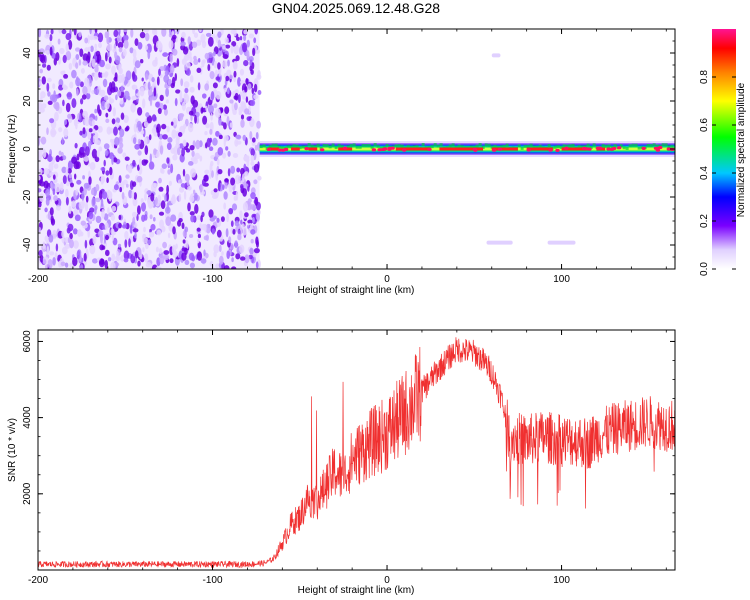  What do you see at coordinates (717, 173) in the screenshot?
I see `colorbar-ticks: 0.0 0.2 0.4 0.6 0.8` at bounding box center [717, 173].